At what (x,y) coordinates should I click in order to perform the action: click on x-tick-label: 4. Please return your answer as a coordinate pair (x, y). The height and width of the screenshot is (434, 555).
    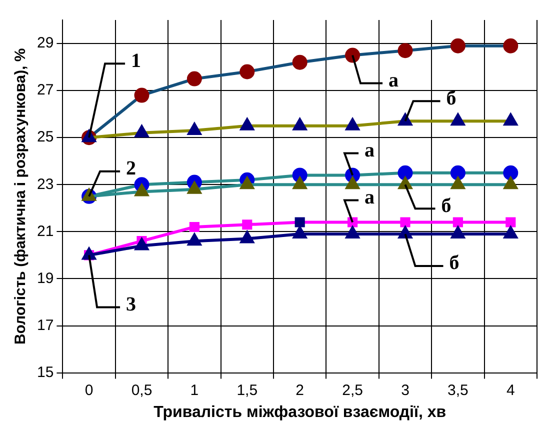
    Looking at the image, I should click on (510, 390).